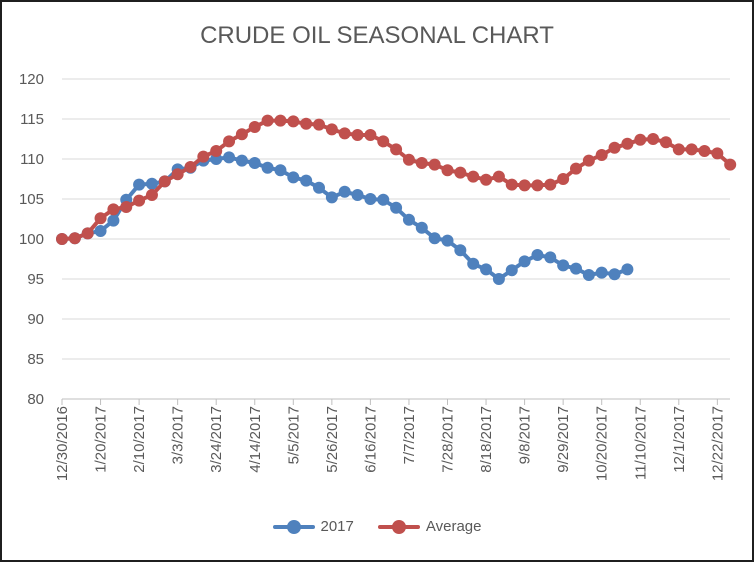 The image size is (754, 562). What do you see at coordinates (448, 439) in the screenshot?
I see `x-tick-label: 7/28/2017` at bounding box center [448, 439].